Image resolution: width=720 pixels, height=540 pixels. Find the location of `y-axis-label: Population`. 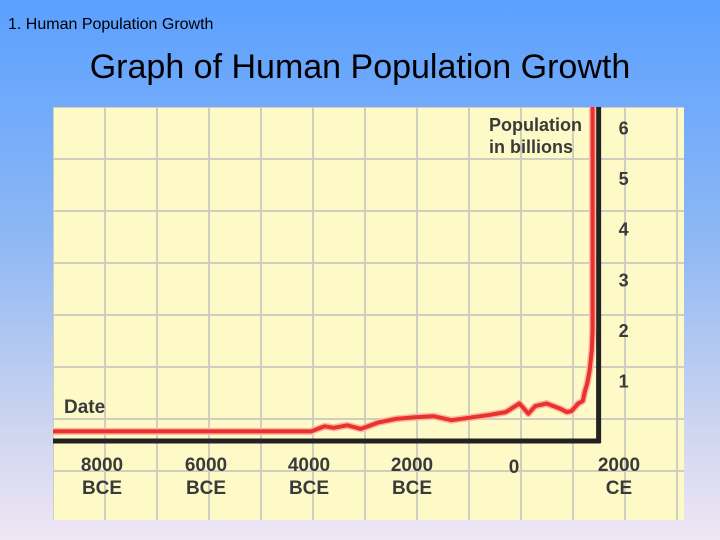

y-axis-label: Population is located at coordinates (535, 125).